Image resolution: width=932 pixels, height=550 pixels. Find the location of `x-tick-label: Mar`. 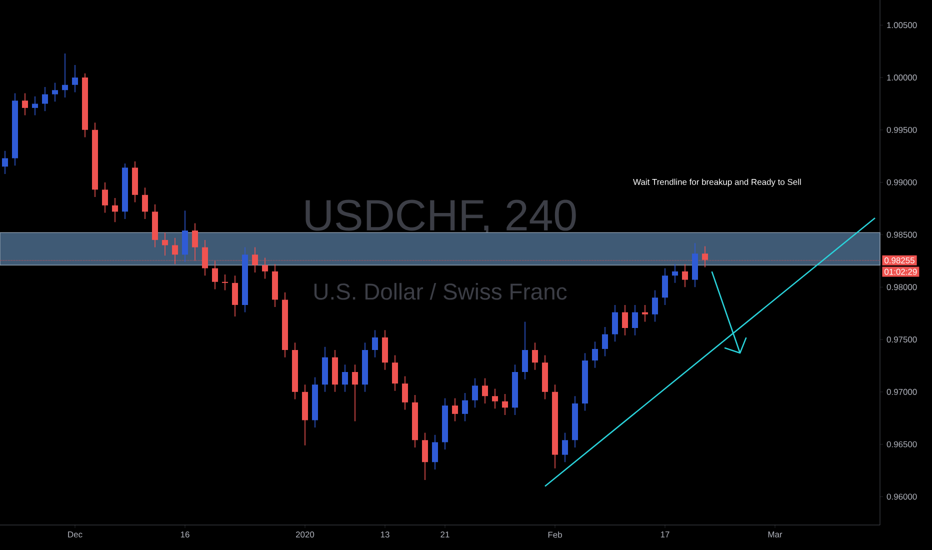

x-tick-label: Mar is located at coordinates (775, 535).